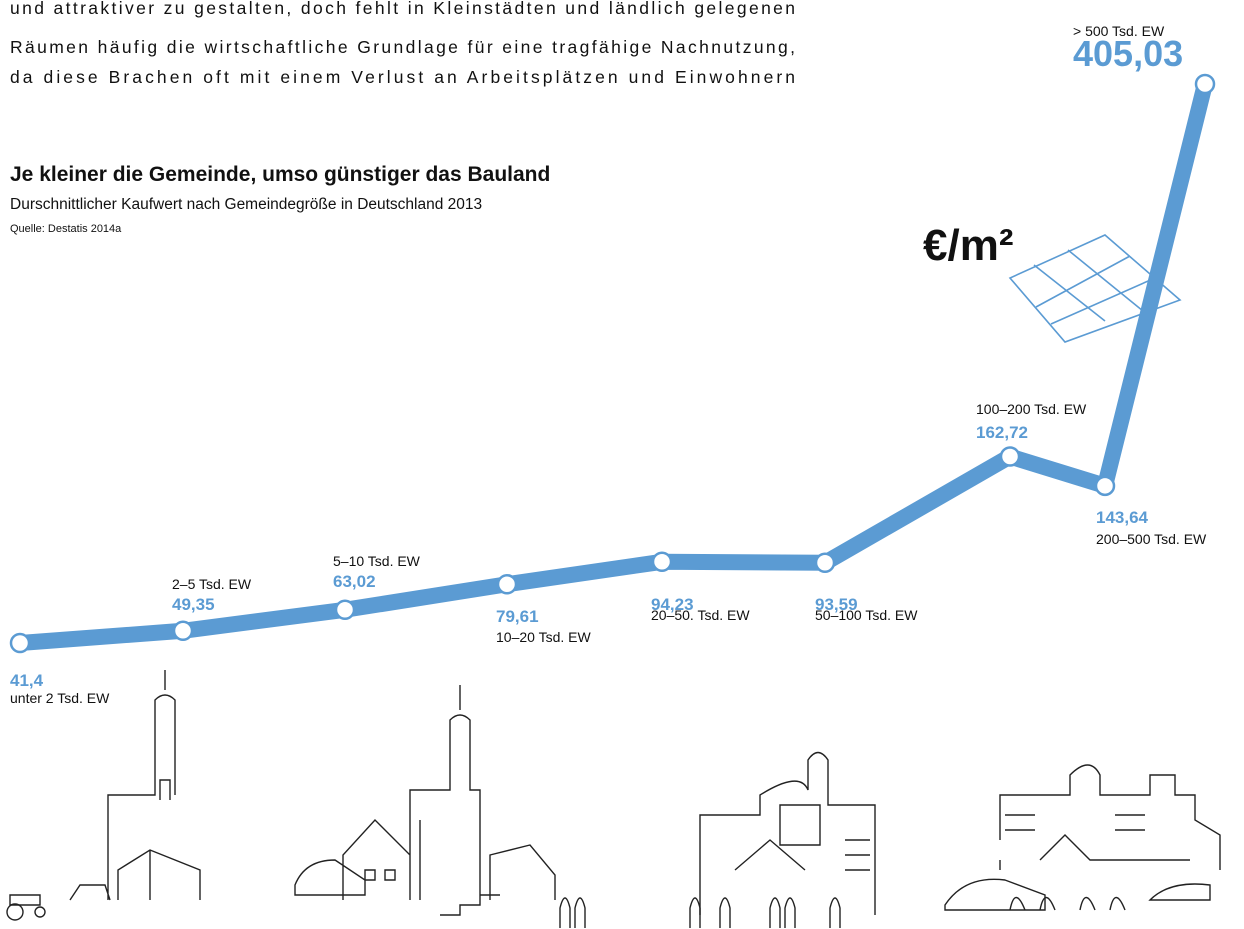 The image size is (1244, 929). Describe the element at coordinates (60, 698) in the screenshot. I see `category-label: unter 2 Tsd. EW` at that location.